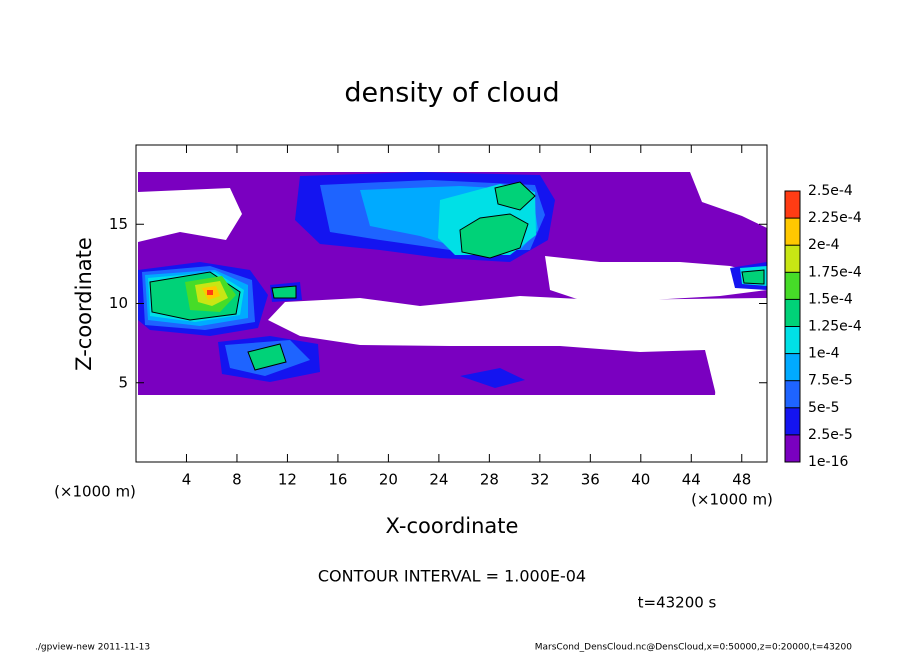 The height and width of the screenshot is (654, 904). What do you see at coordinates (92, 648) in the screenshot?
I see `footer-left: ./gpview-new 2011-11-13` at bounding box center [92, 648].